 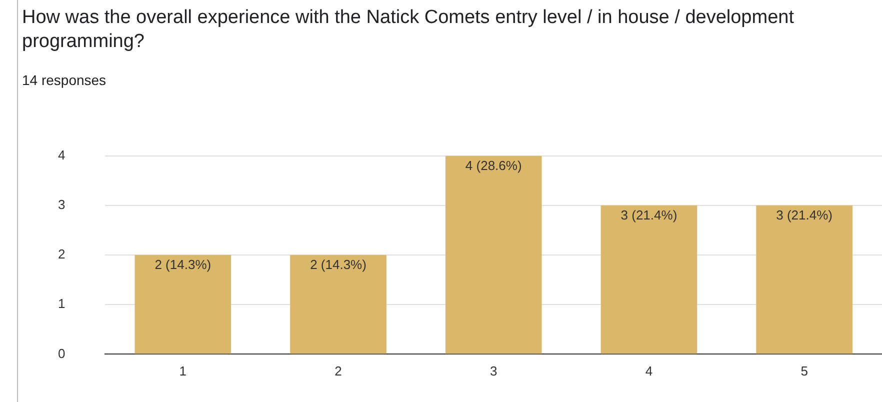 What do you see at coordinates (62, 353) in the screenshot?
I see `y-tick-label: 0` at bounding box center [62, 353].